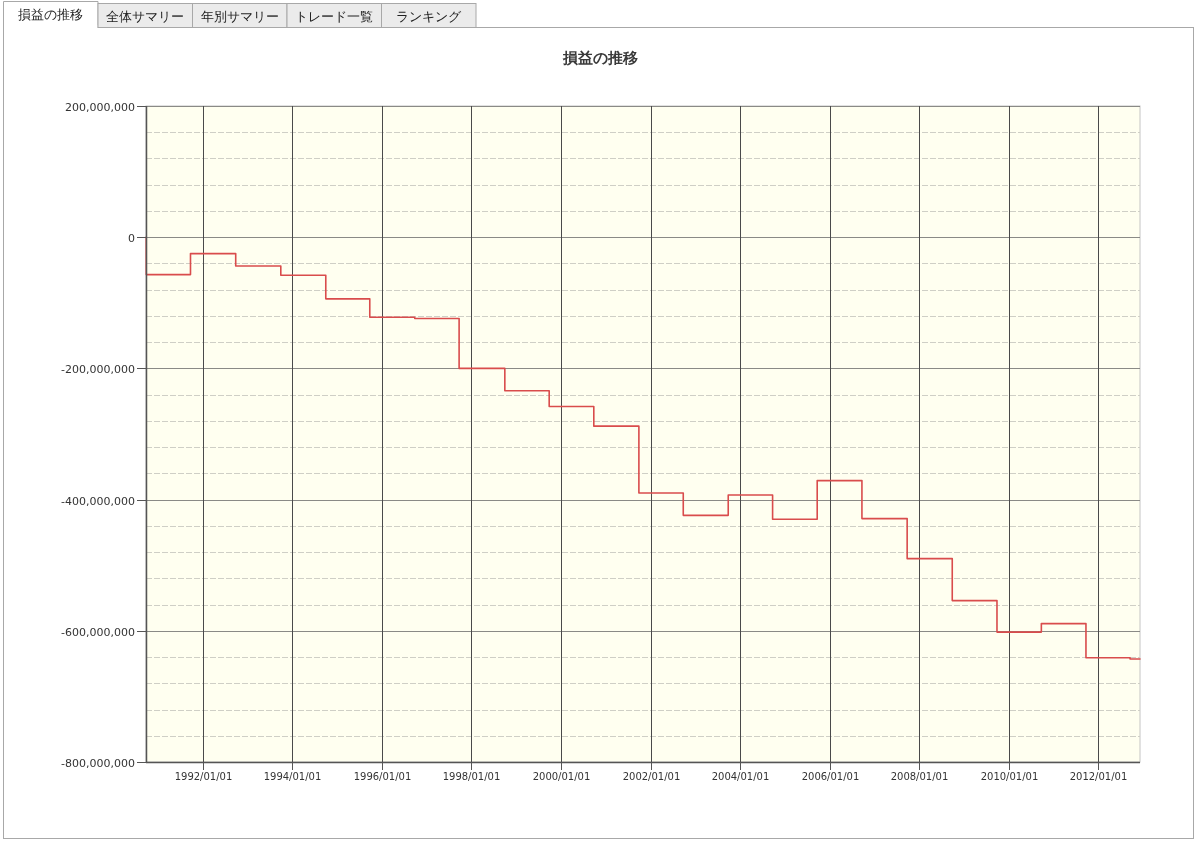  Describe the element at coordinates (51, 15) in the screenshot. I see `tab-active: 損益の推移` at that location.